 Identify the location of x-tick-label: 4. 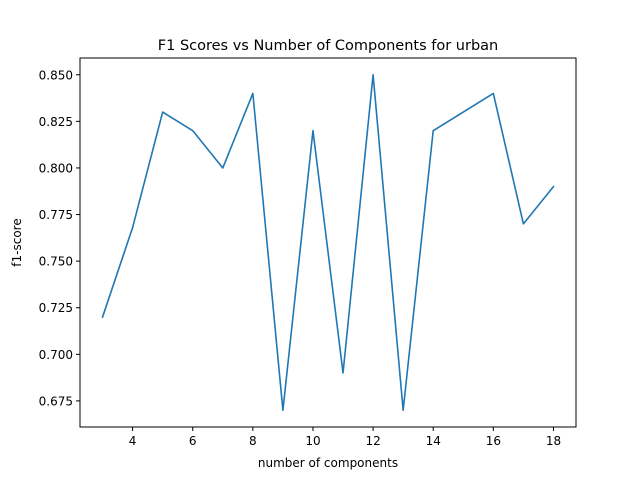
(133, 441).